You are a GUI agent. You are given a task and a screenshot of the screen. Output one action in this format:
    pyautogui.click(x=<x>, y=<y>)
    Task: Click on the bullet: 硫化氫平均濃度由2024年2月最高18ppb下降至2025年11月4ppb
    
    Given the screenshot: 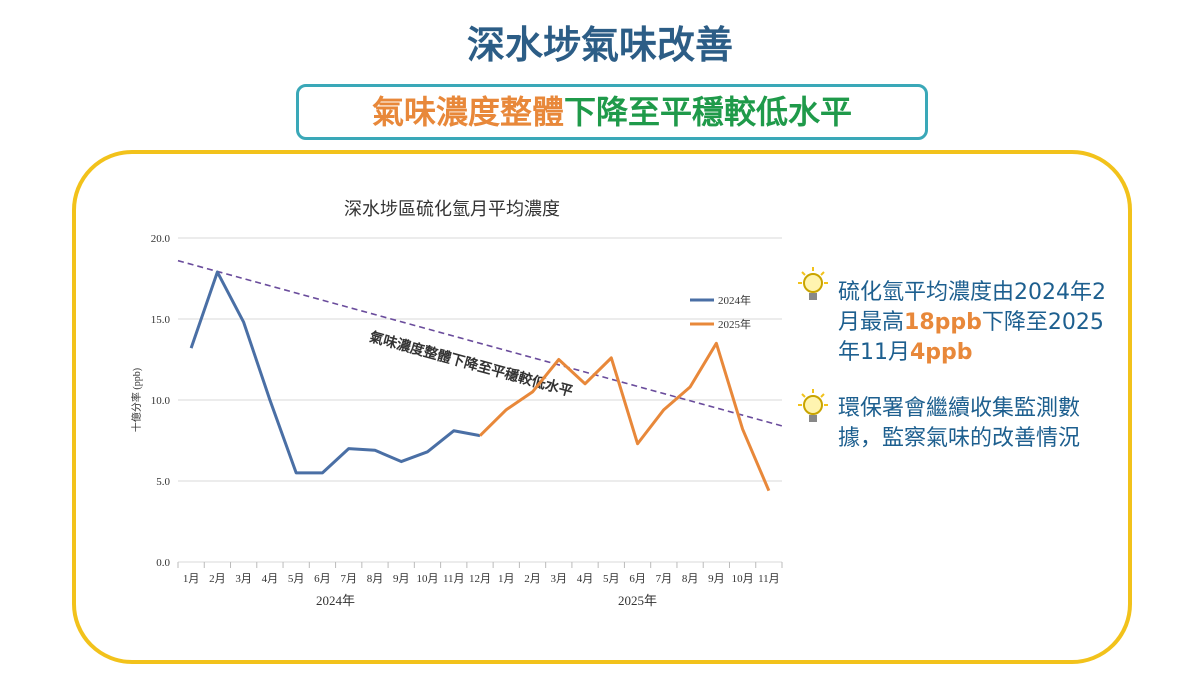 What is the action you would take?
    pyautogui.click(x=973, y=323)
    